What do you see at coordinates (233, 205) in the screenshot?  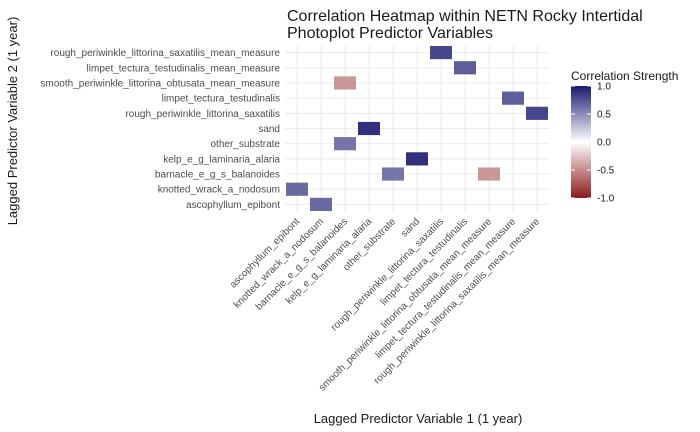 I see `y-tick-label: ascophyllum_epibont` at bounding box center [233, 205].